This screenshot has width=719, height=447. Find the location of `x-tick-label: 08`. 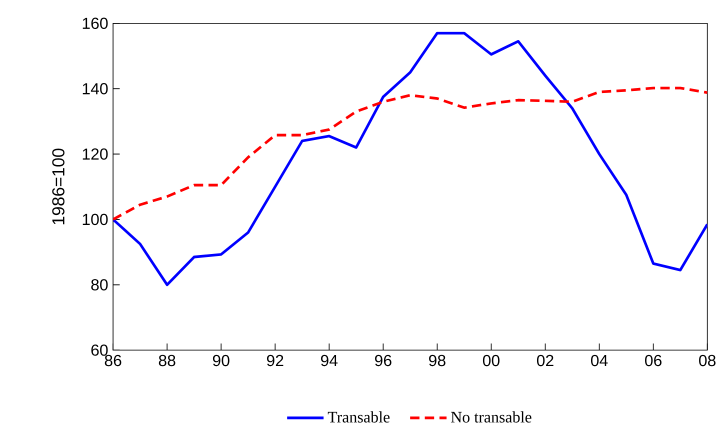

x-tick-label: 08 is located at coordinates (707, 360).